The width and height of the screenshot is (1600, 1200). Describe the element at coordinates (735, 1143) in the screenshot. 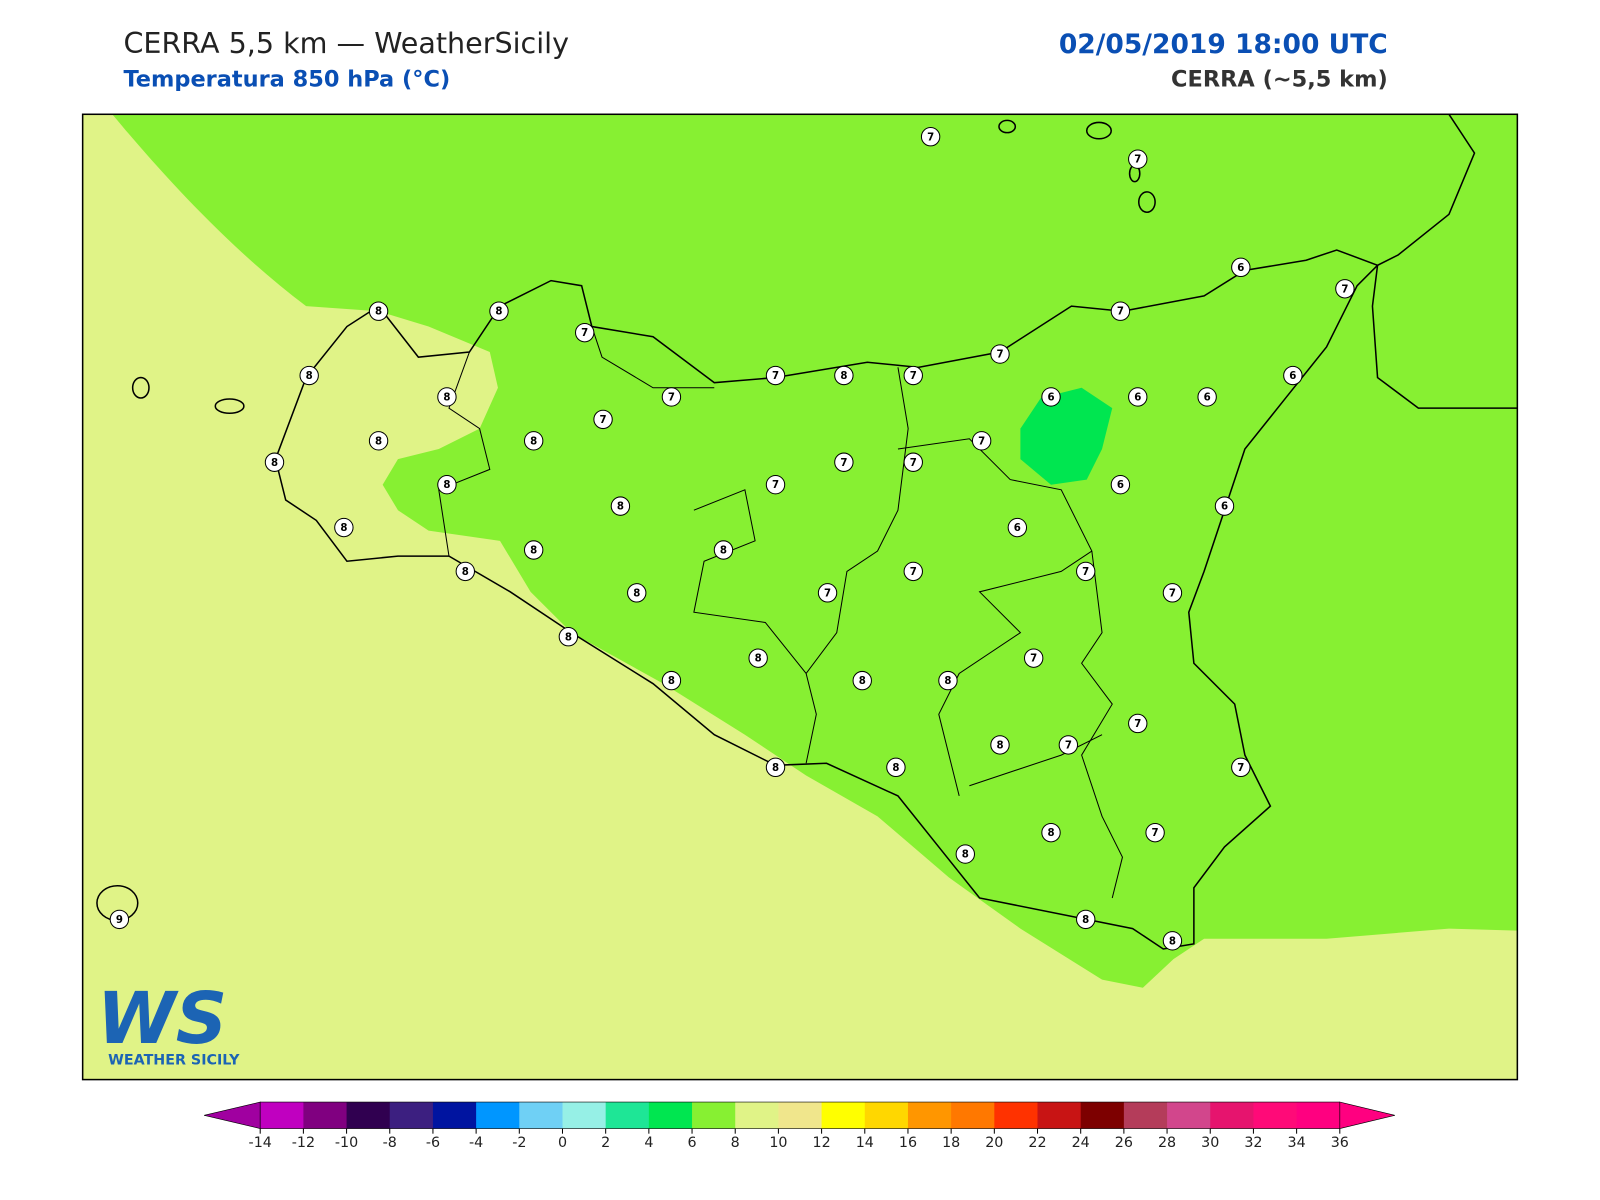

I see `colorbar-tick-label: 8` at that location.